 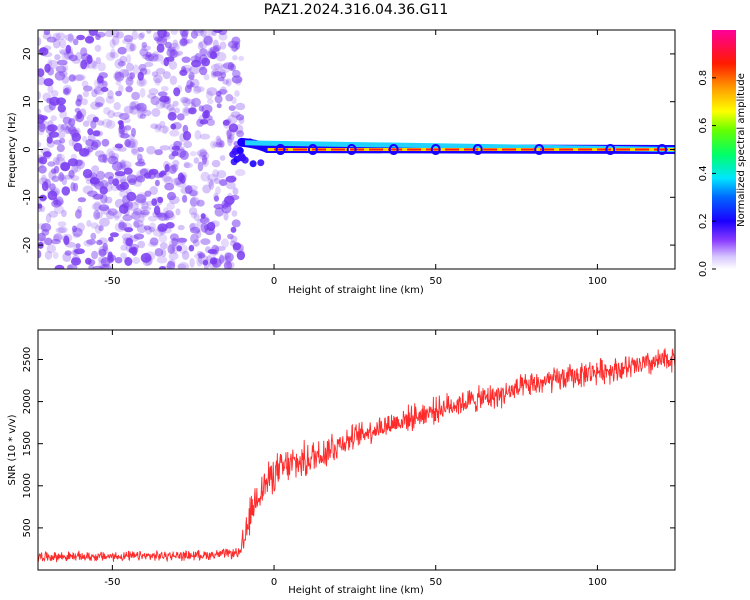 What do you see at coordinates (27, 443) in the screenshot?
I see `y-tick-label: 1500` at bounding box center [27, 443].